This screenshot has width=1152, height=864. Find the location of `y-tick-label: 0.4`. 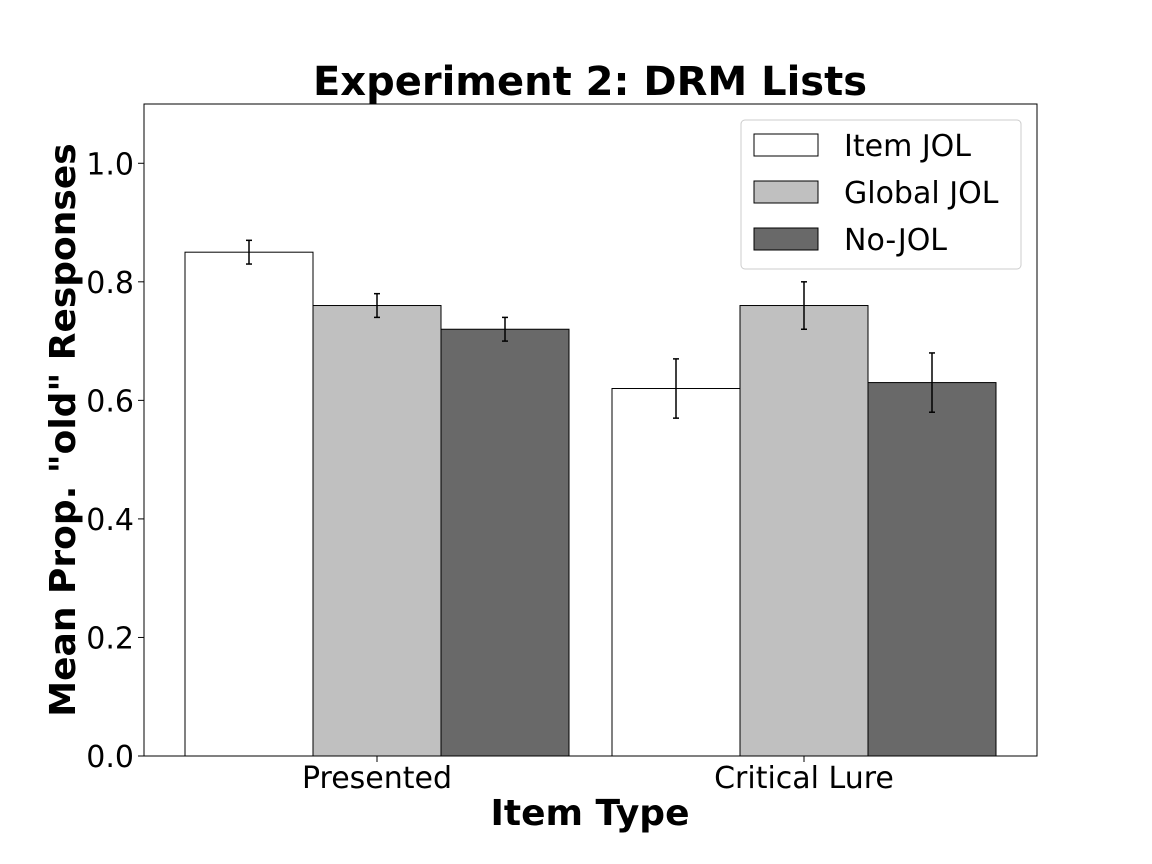

y-tick-label: 0.4 is located at coordinates (110, 520).